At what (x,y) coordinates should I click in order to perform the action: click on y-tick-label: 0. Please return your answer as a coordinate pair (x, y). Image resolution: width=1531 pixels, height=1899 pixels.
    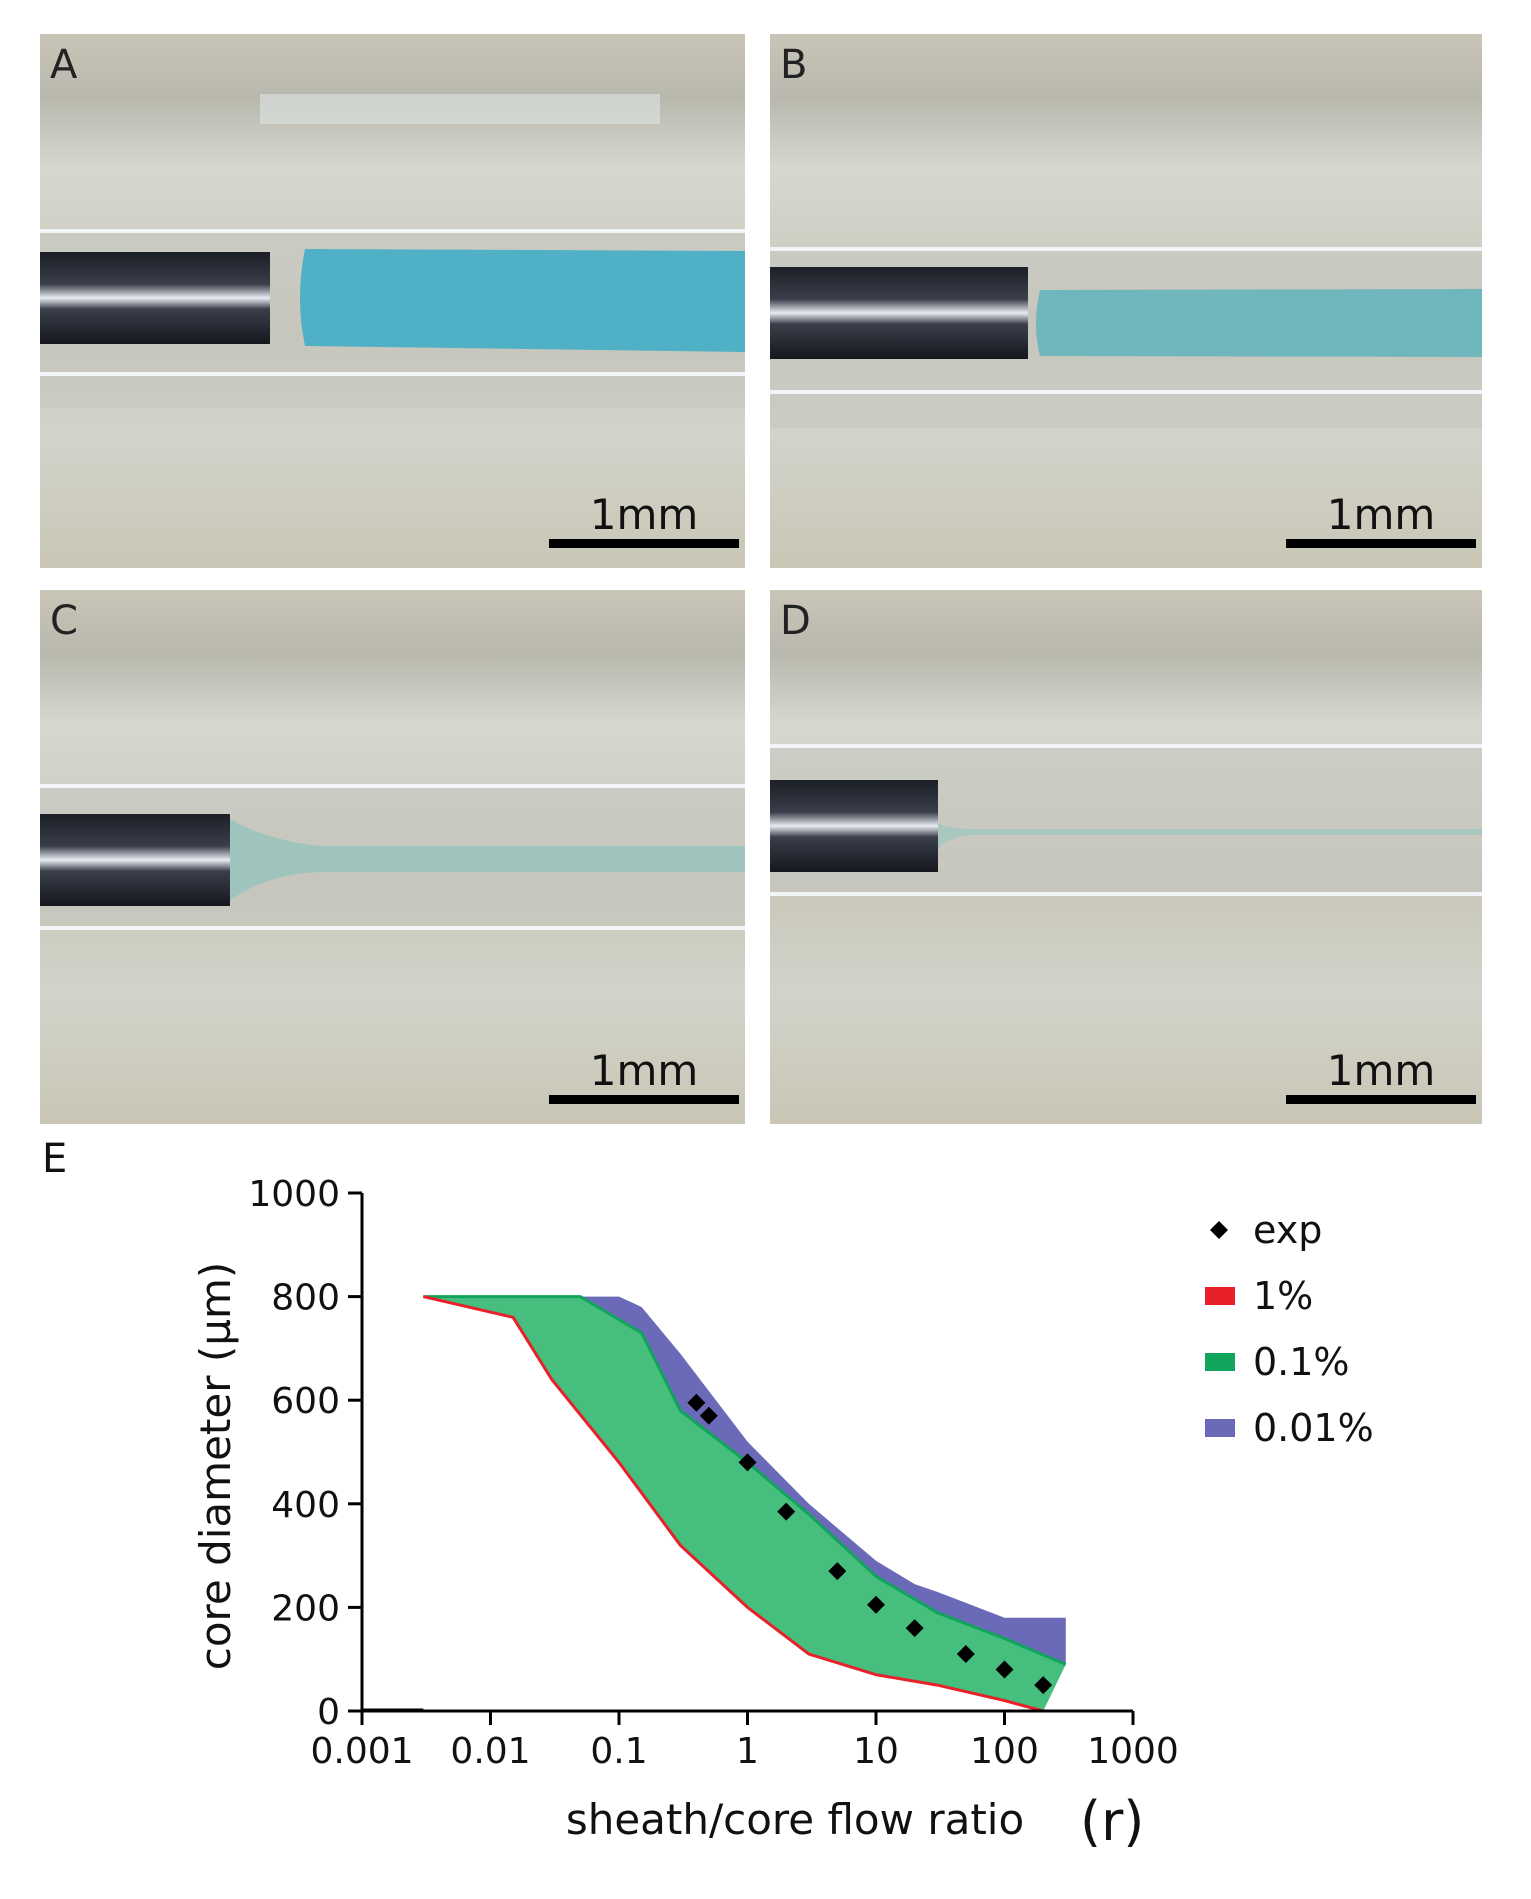
    Looking at the image, I should click on (328, 1712).